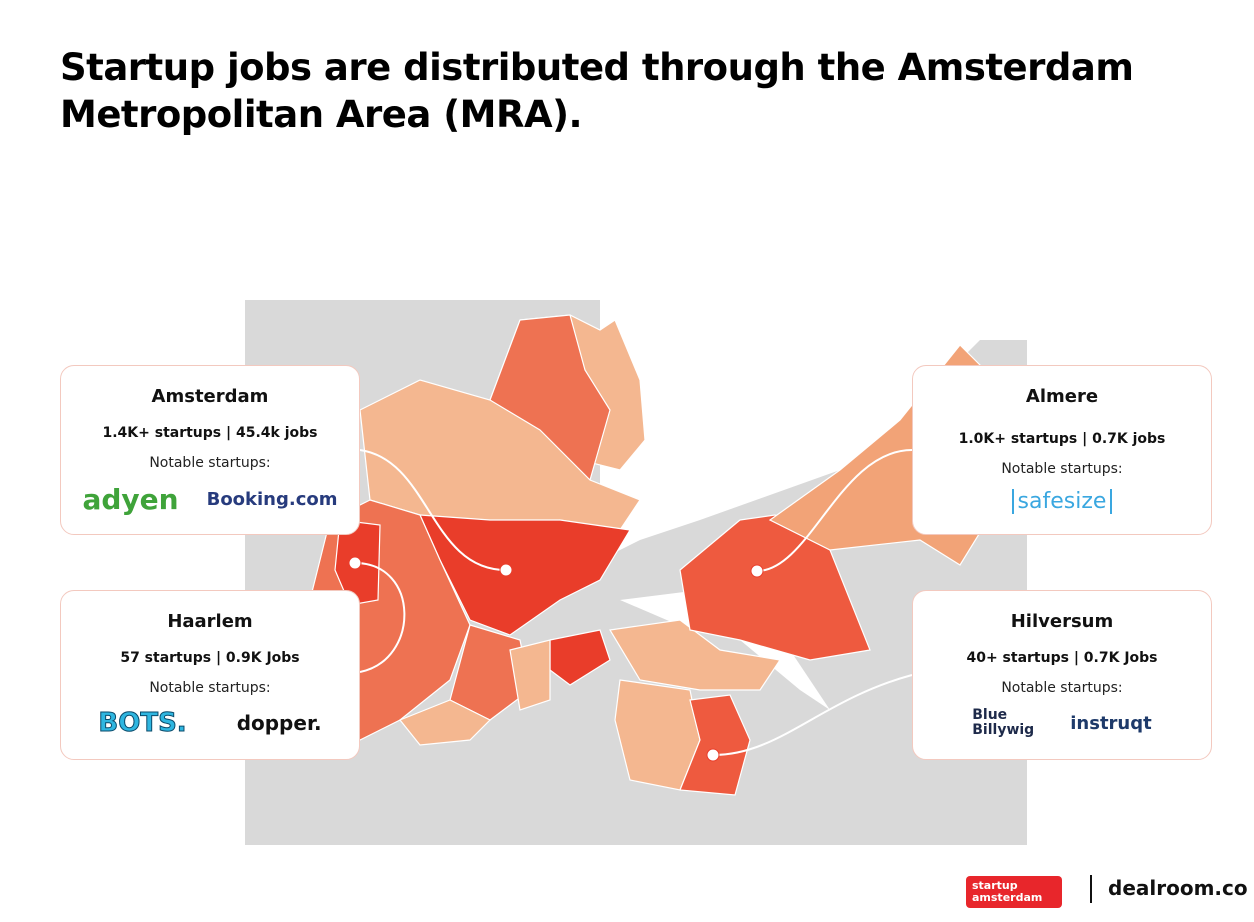  I want to click on logo: instruqt, so click(1111, 723).